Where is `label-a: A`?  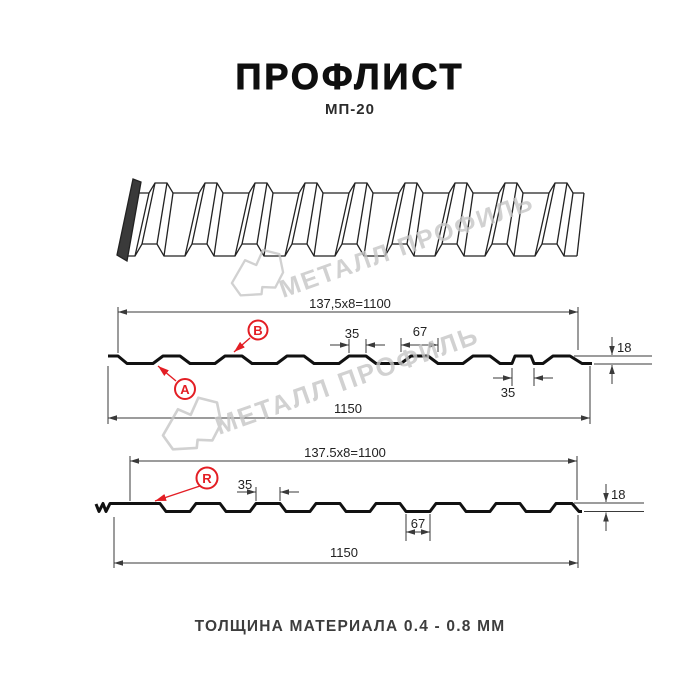 label-a: A is located at coordinates (185, 389).